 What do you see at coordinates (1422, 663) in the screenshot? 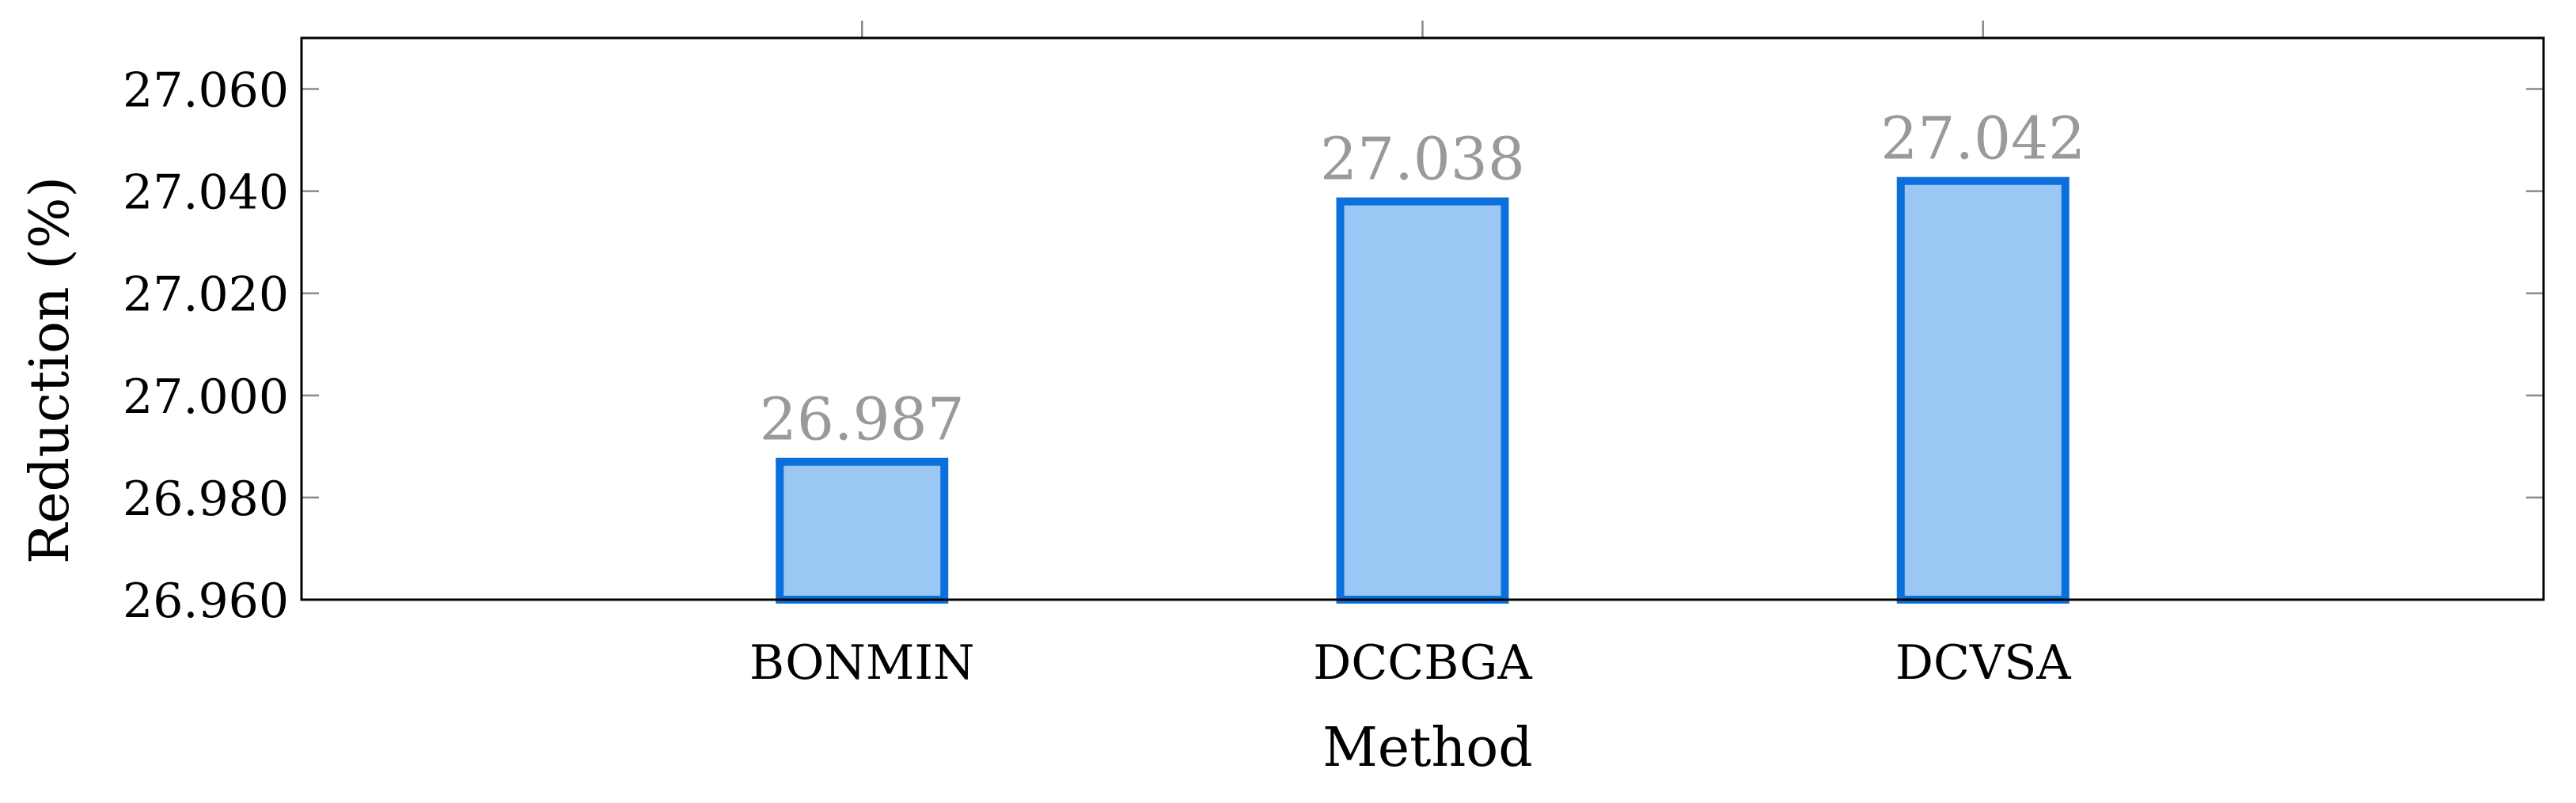
I see `x-tick-label: DCCBGA` at bounding box center [1422, 663].